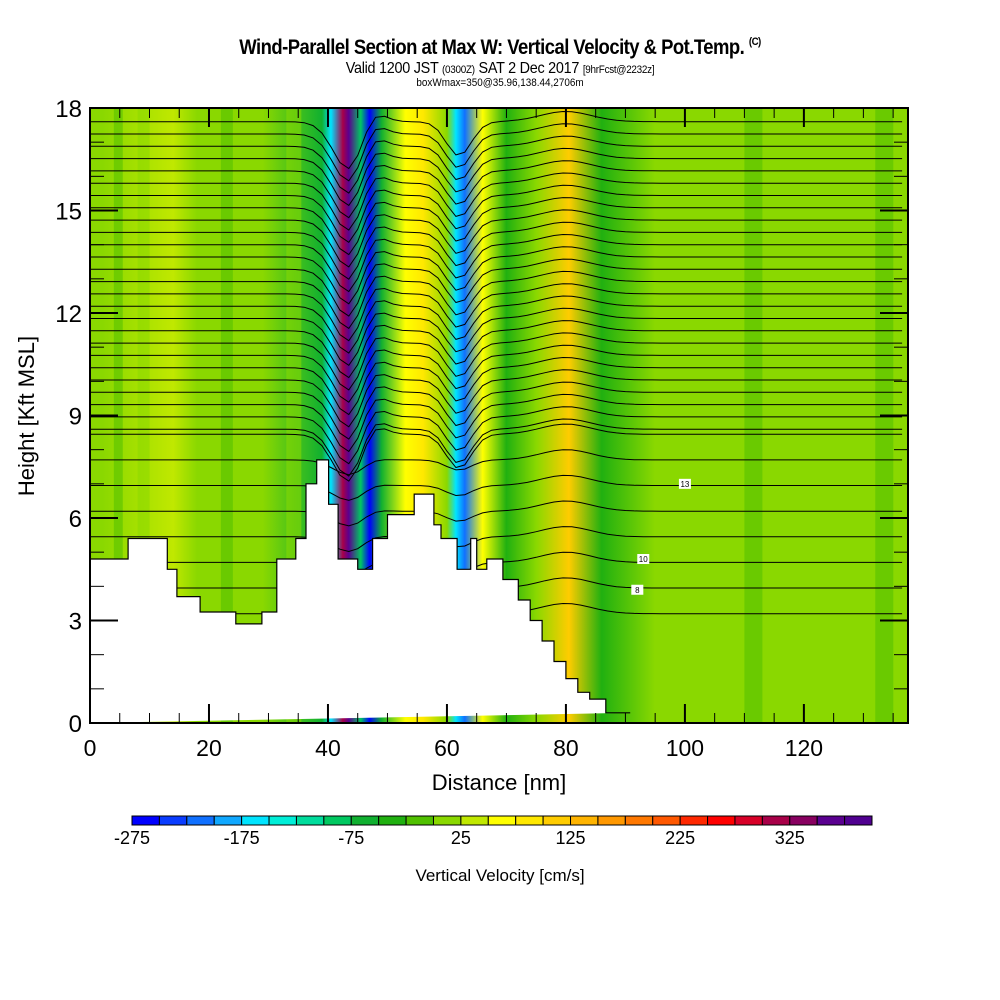 Image resolution: width=1000 pixels, height=1000 pixels. Describe the element at coordinates (529, 68) in the screenshot. I see `valid-date: SAT 2 Dec 2017` at that location.